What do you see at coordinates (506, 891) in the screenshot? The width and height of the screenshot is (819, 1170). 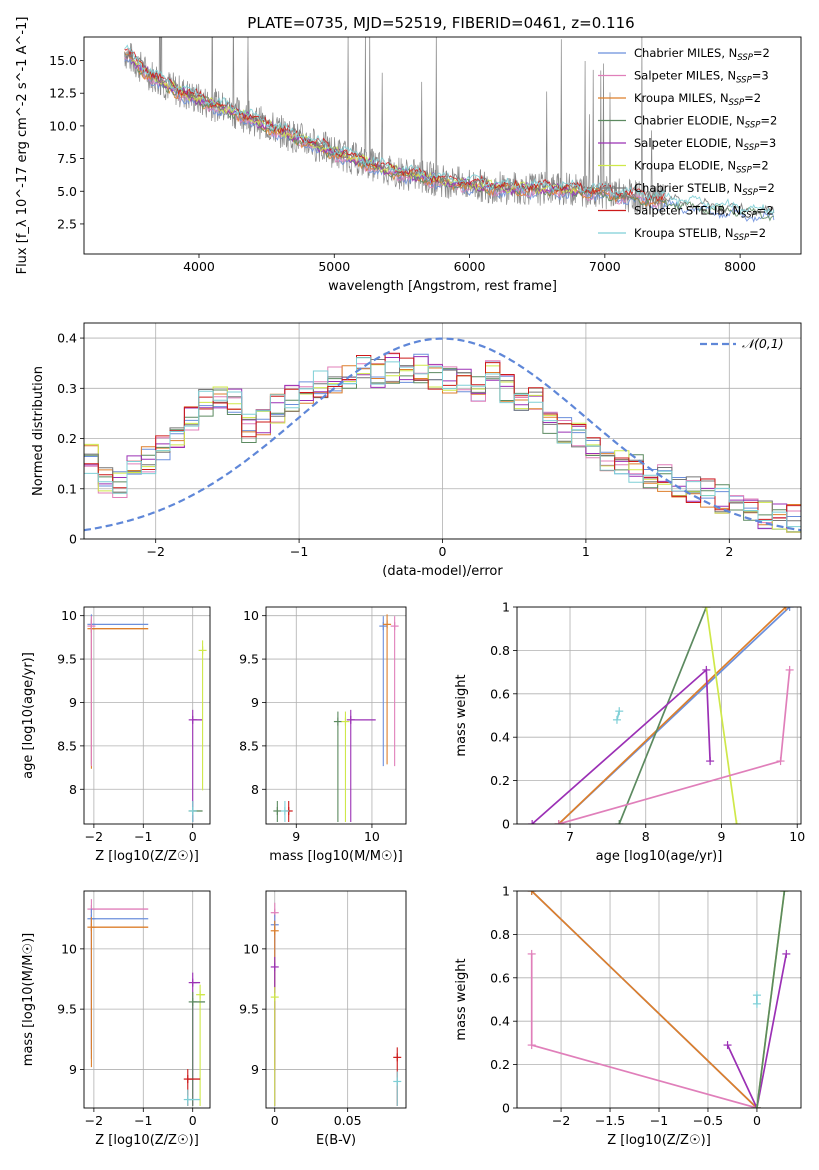 I see `y-tick-label: 1` at bounding box center [506, 891].